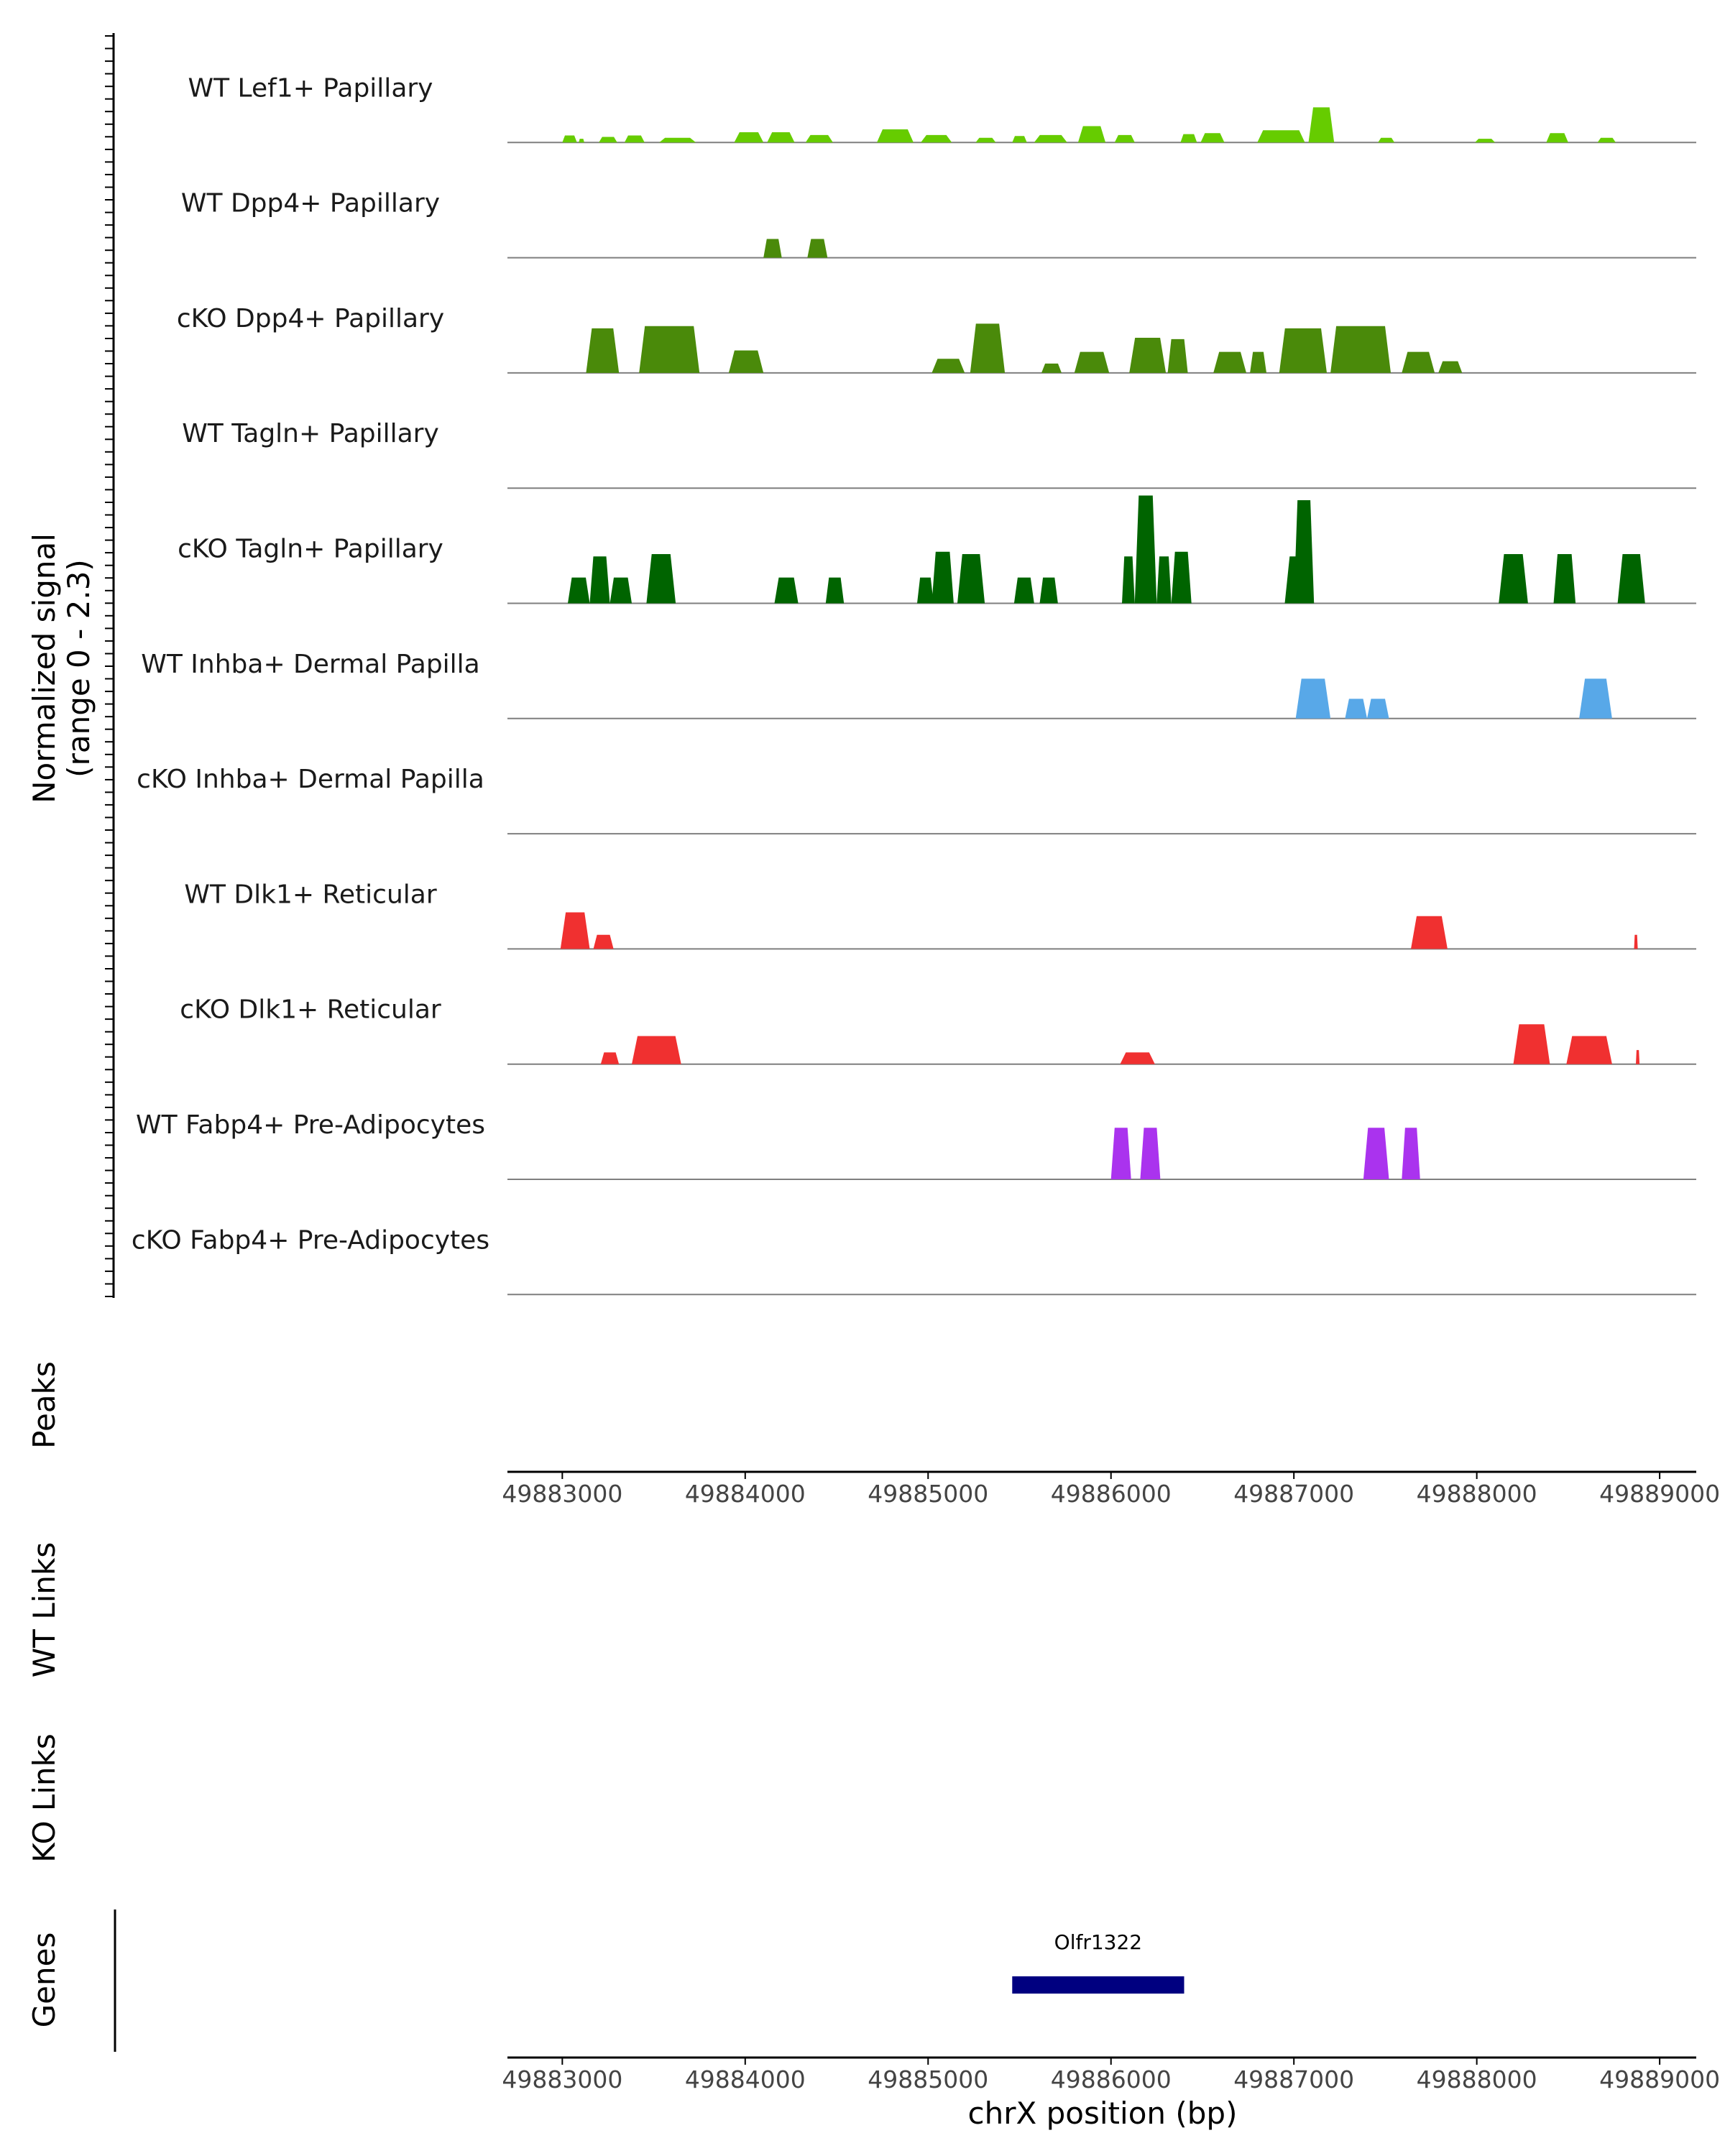  Describe the element at coordinates (918, 684) in the screenshot. I see `track-6: WT Inhba+ Dermal Papilla` at that location.